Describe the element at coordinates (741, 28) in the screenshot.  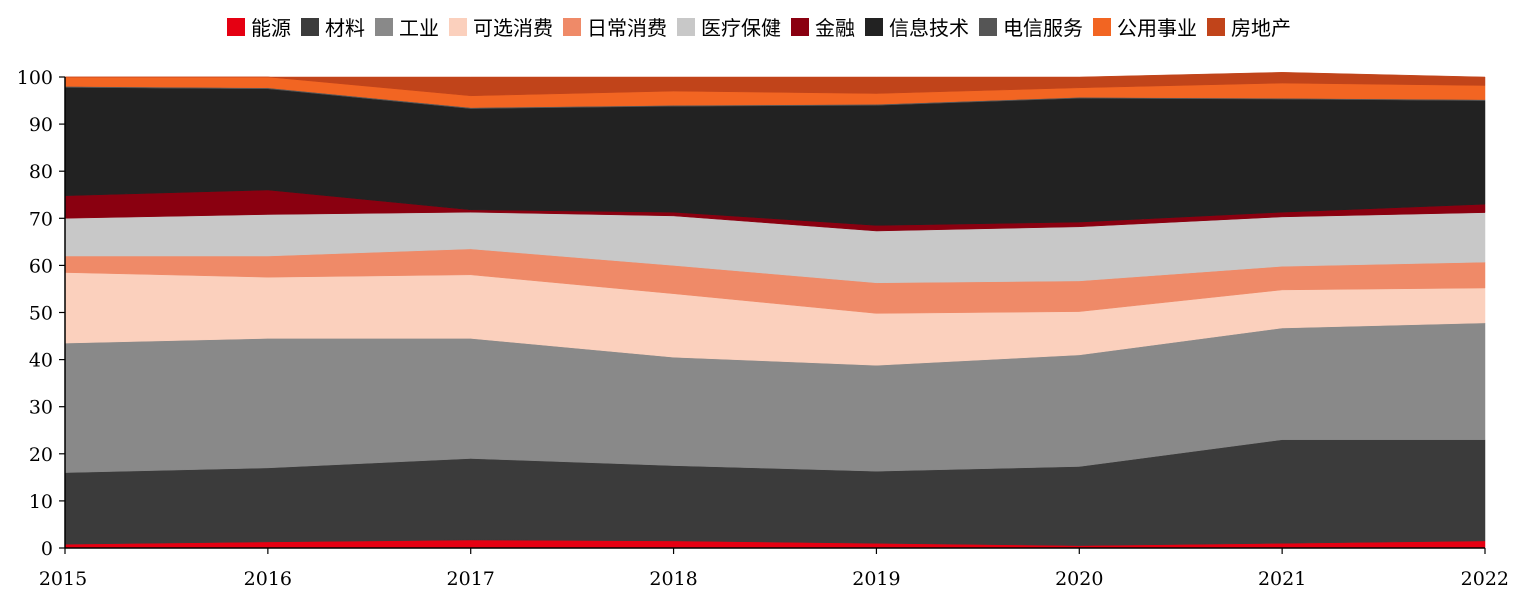
I see `legend-label: 医疗保健` at that location.